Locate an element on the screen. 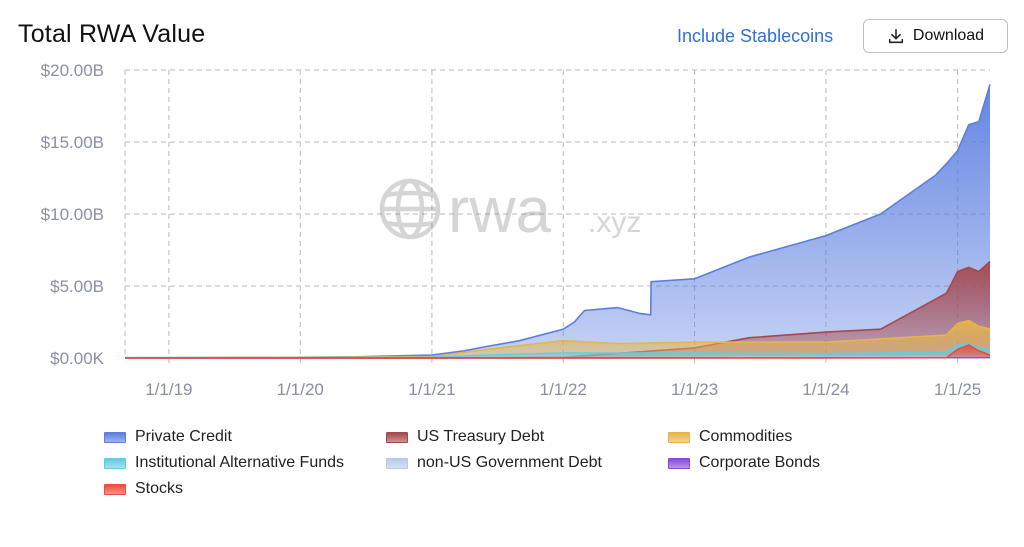 The width and height of the screenshot is (1024, 547). legend-item-commodities: Commodities is located at coordinates (730, 437).